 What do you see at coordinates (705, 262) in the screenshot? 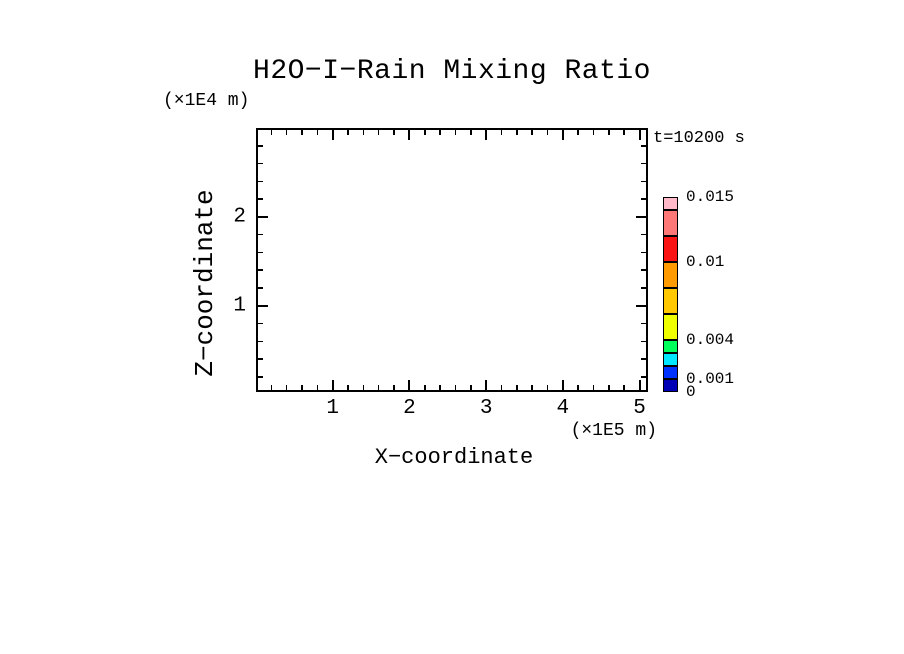
I see `colorbar-label: 0.01` at bounding box center [705, 262].